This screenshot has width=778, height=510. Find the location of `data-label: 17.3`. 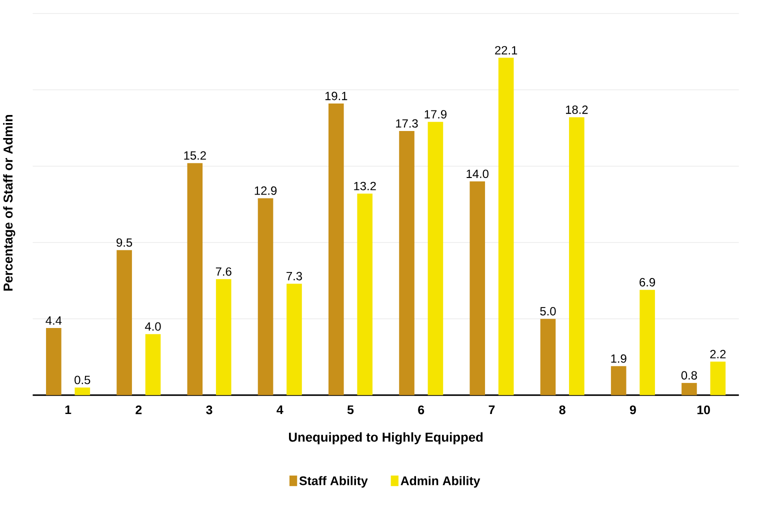

data-label: 17.3 is located at coordinates (407, 123).